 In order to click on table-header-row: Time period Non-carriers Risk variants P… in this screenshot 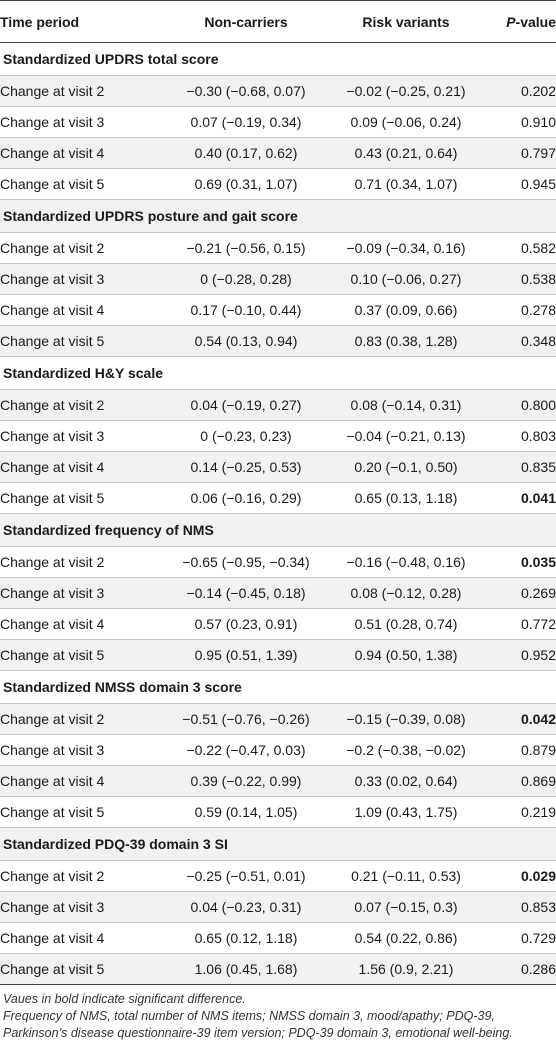, I will do `click(278, 21)`.